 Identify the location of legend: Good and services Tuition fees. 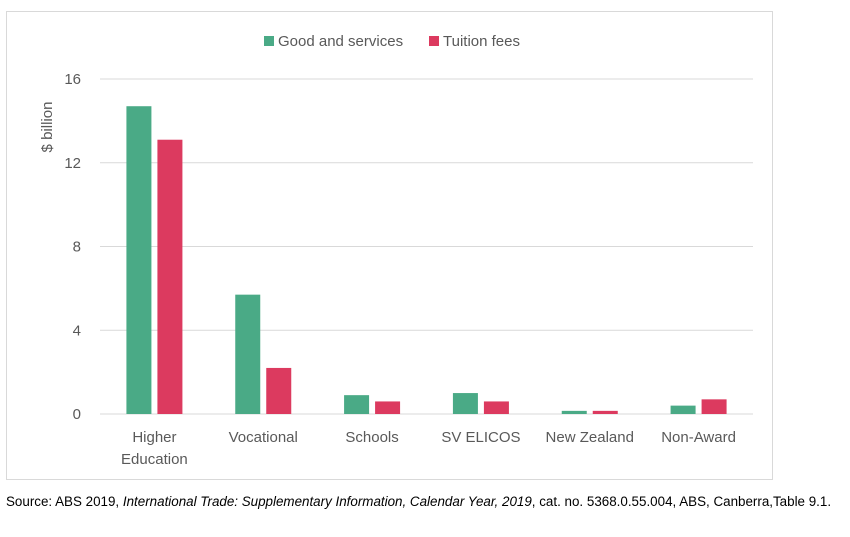
(392, 41).